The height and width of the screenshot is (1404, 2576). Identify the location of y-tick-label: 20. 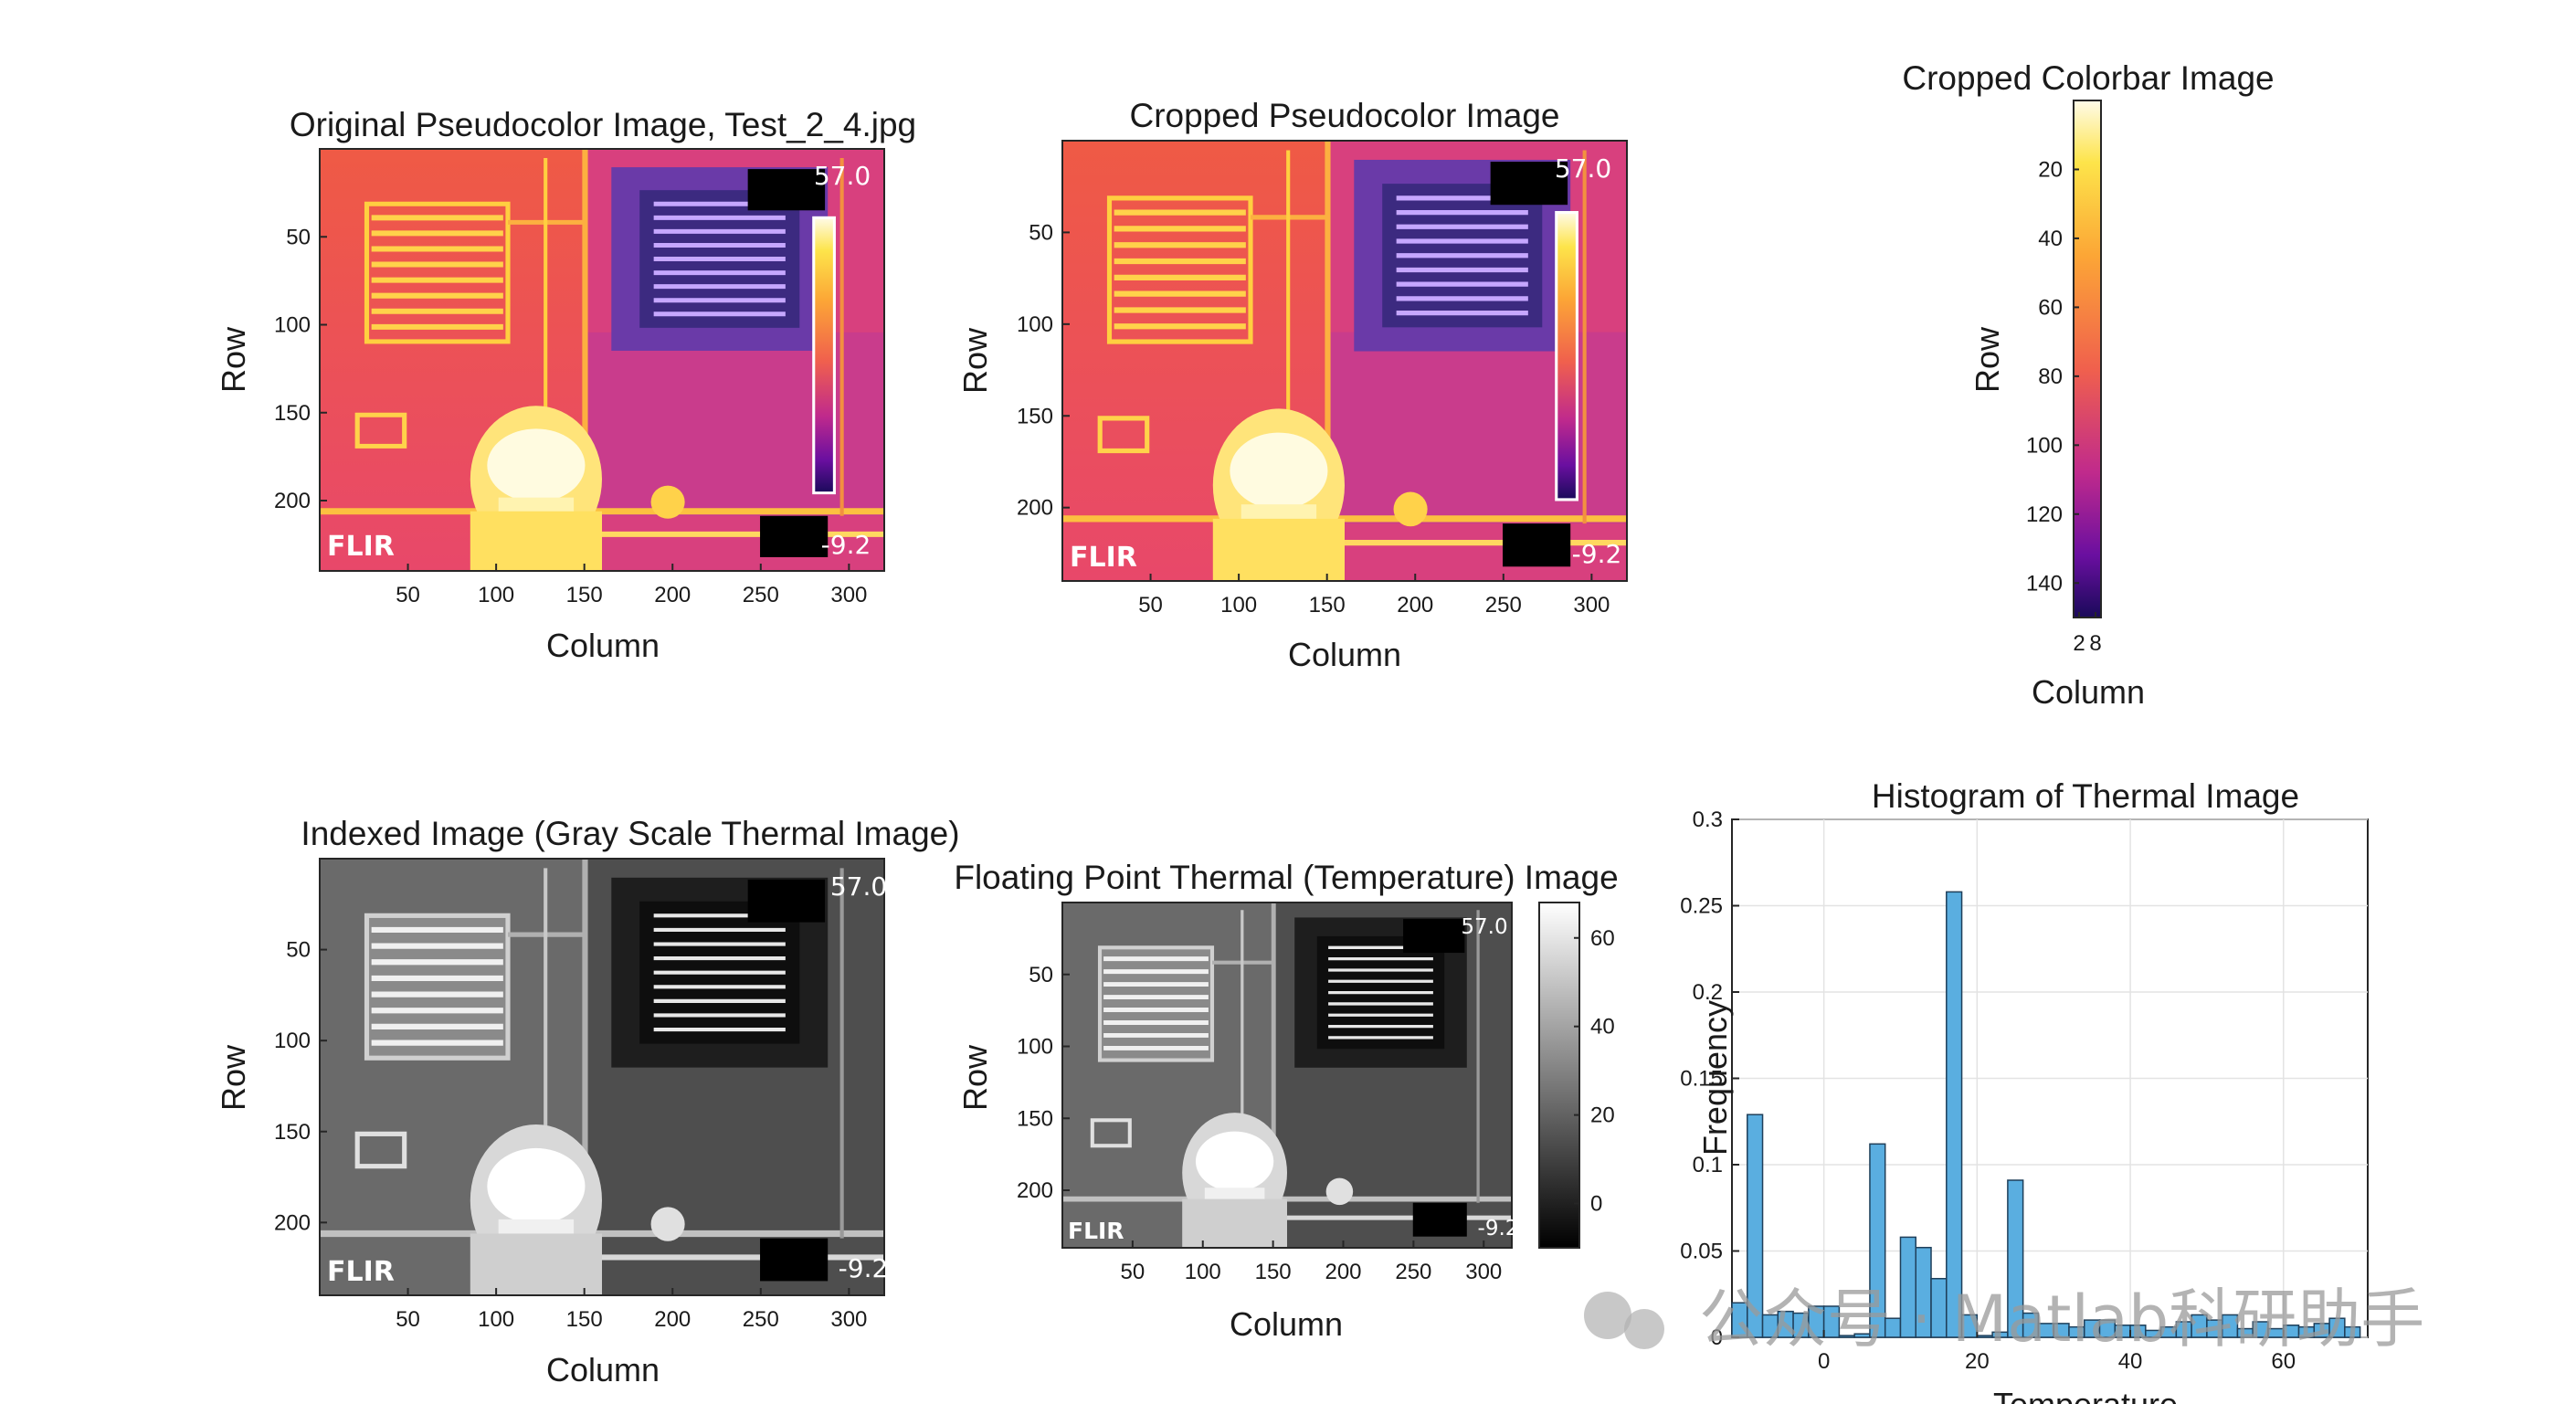
(2050, 169).